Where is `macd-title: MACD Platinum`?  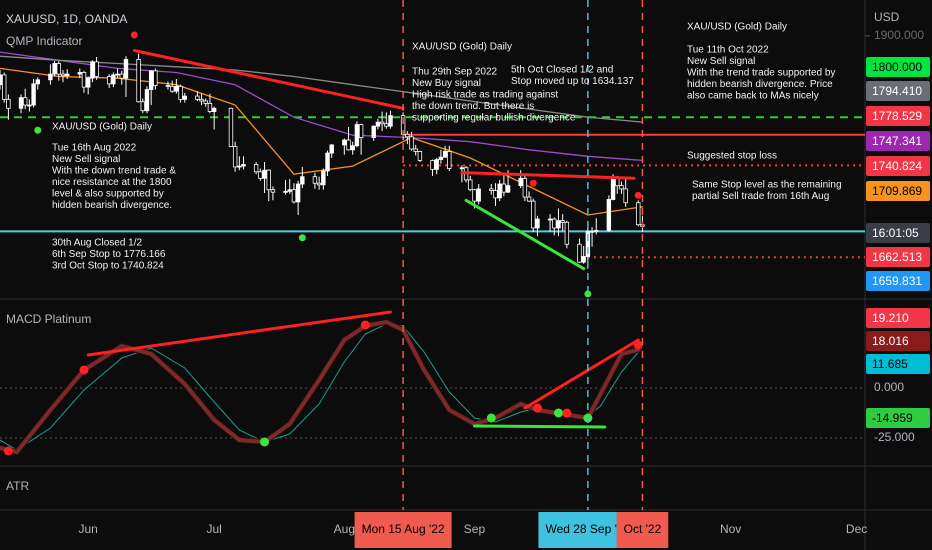
macd-title: MACD Platinum is located at coordinates (48, 319).